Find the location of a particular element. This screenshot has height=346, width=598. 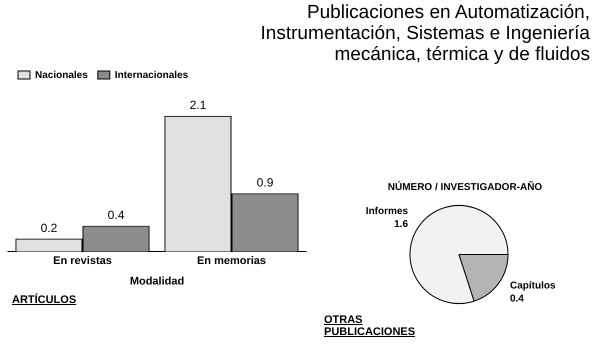

chart-title: NÚMERO / INVESTIGADOR-AÑO is located at coordinates (465, 187).